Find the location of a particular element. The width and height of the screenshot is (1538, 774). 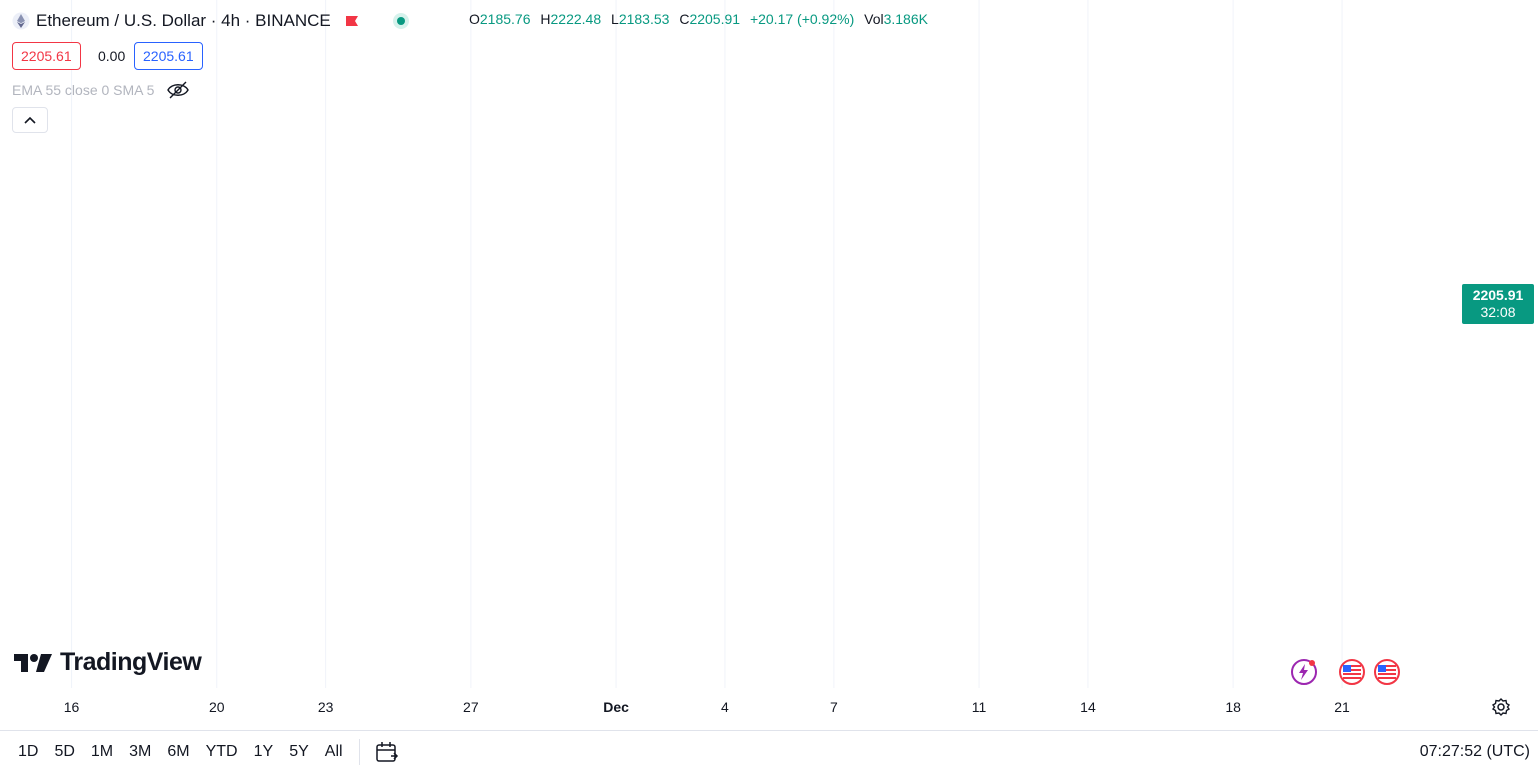

bar-countdown: 32:08 is located at coordinates (1498, 312).